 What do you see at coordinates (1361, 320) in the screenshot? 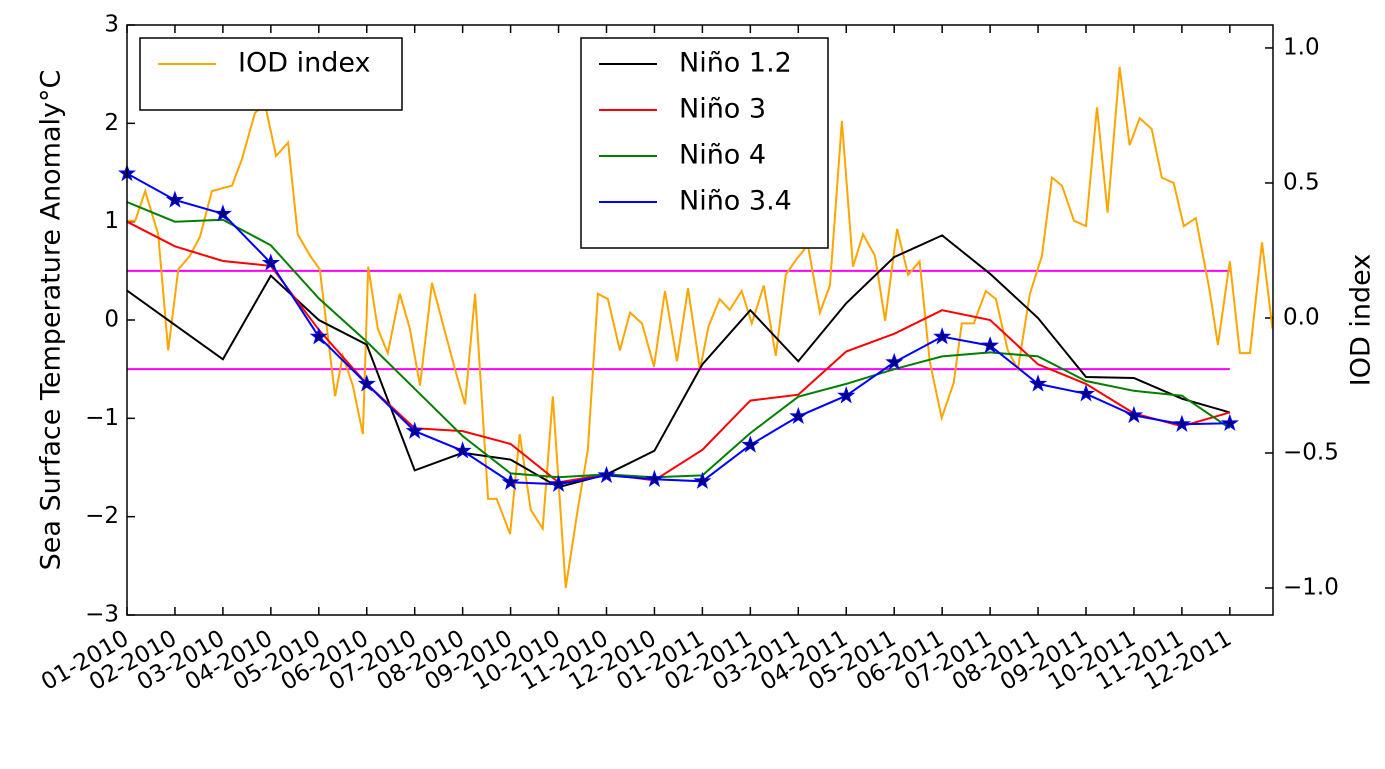
I see `y2-axis-label: IOD index` at bounding box center [1361, 320].